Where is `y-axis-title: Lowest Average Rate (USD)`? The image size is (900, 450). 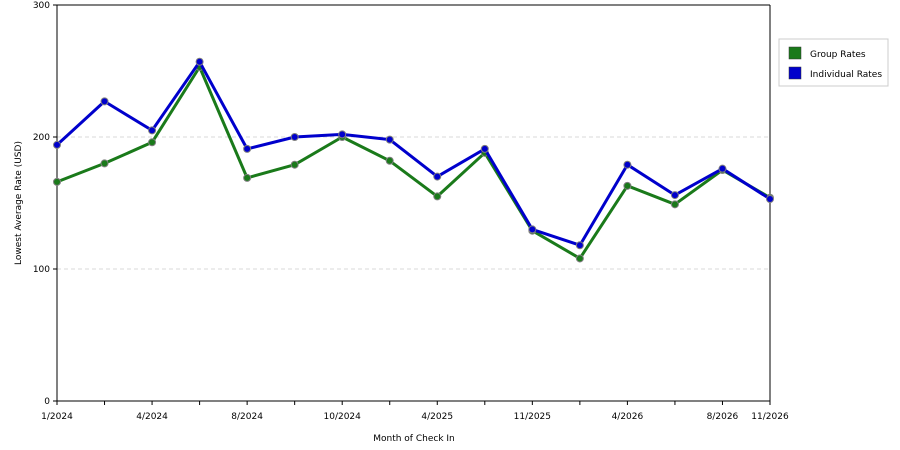 y-axis-title: Lowest Average Rate (USD) is located at coordinates (19, 203).